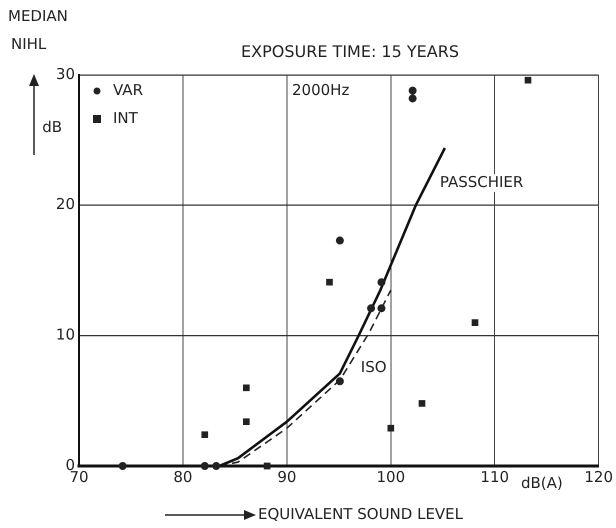 This screenshot has height=528, width=616. Describe the element at coordinates (70, 465) in the screenshot. I see `y-tick-label: 0` at that location.